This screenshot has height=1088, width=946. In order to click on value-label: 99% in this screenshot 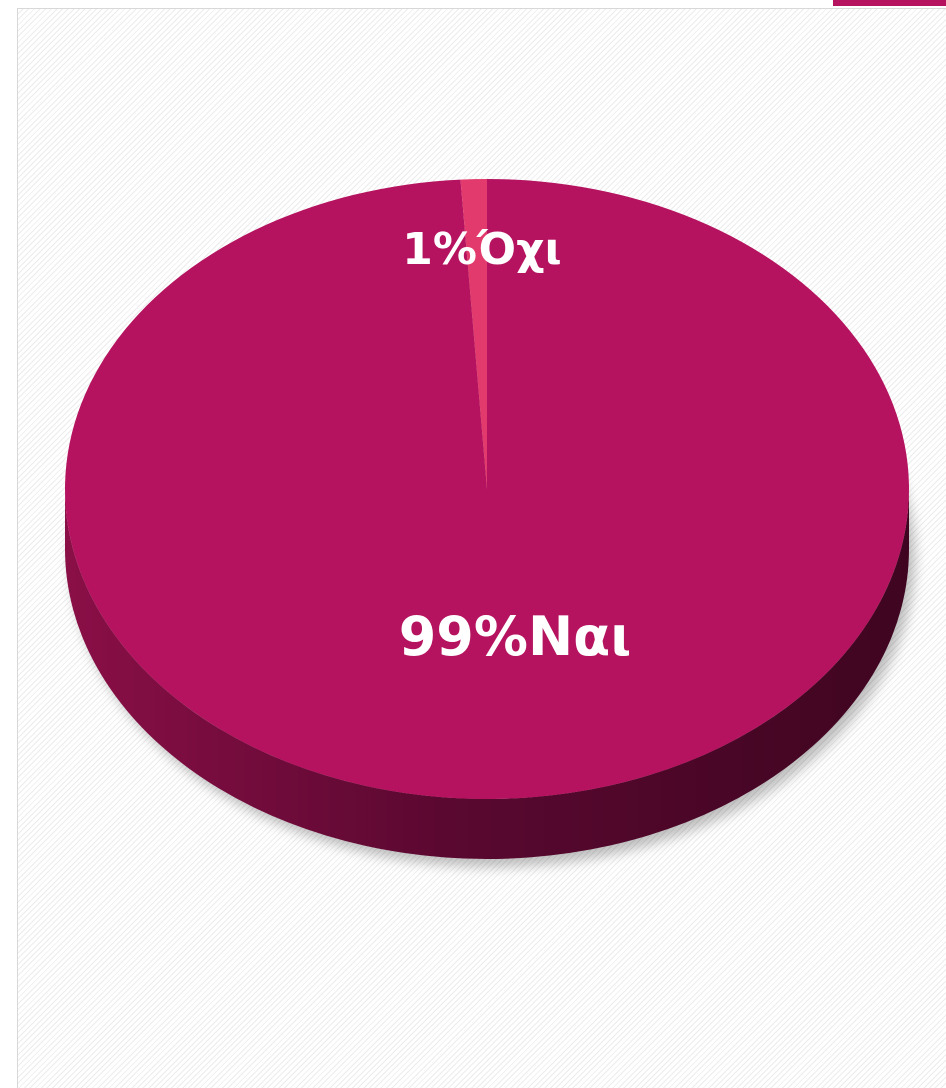, I will do `click(463, 636)`.